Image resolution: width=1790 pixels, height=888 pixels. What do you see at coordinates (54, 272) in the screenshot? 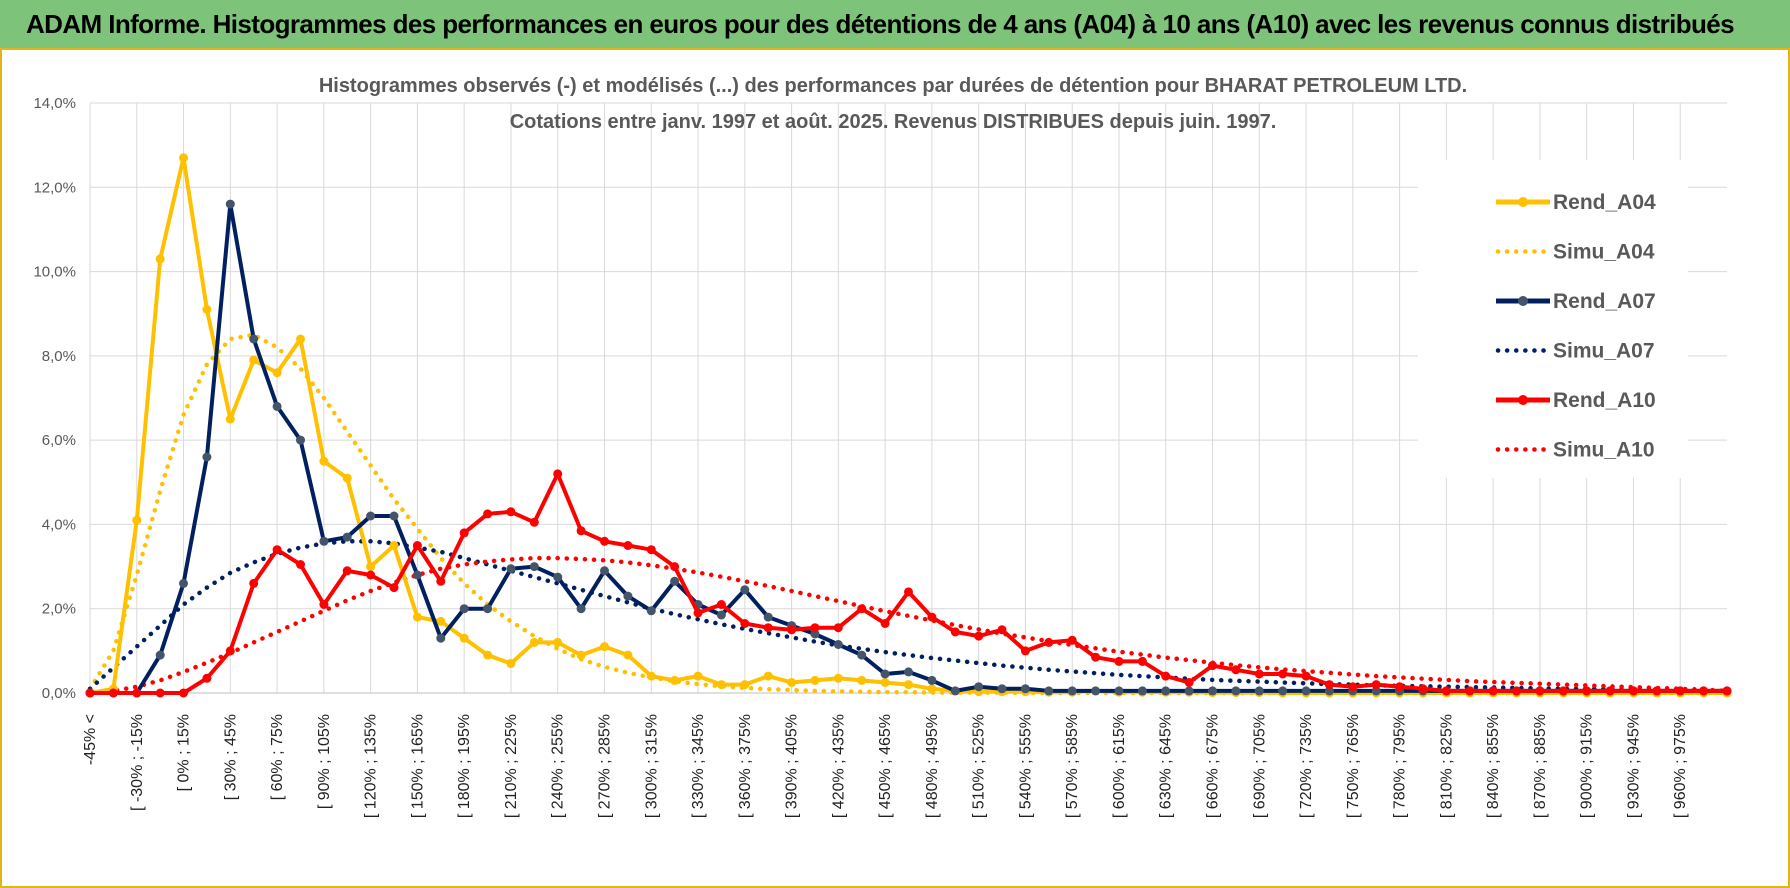
I see `y-tick-label: 10,0%` at bounding box center [54, 272].